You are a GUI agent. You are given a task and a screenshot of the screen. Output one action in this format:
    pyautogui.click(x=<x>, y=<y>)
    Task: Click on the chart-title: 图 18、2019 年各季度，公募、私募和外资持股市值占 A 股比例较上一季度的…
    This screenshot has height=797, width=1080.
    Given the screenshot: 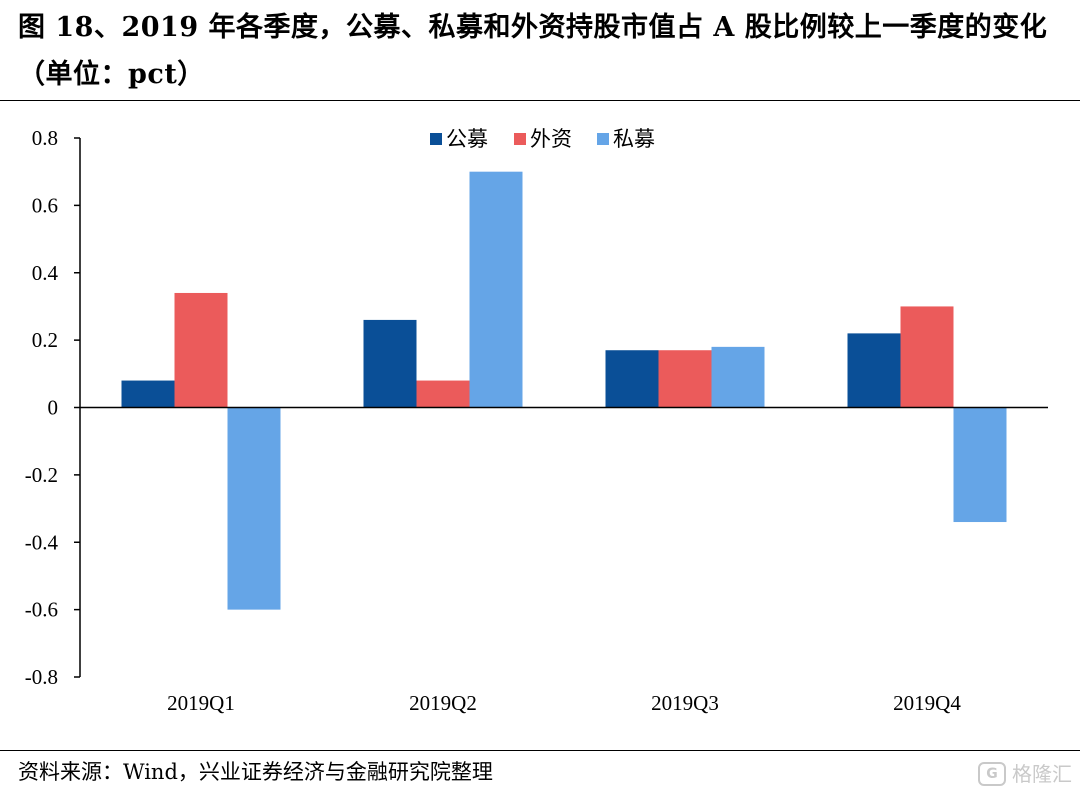 What is the action you would take?
    pyautogui.click(x=533, y=51)
    